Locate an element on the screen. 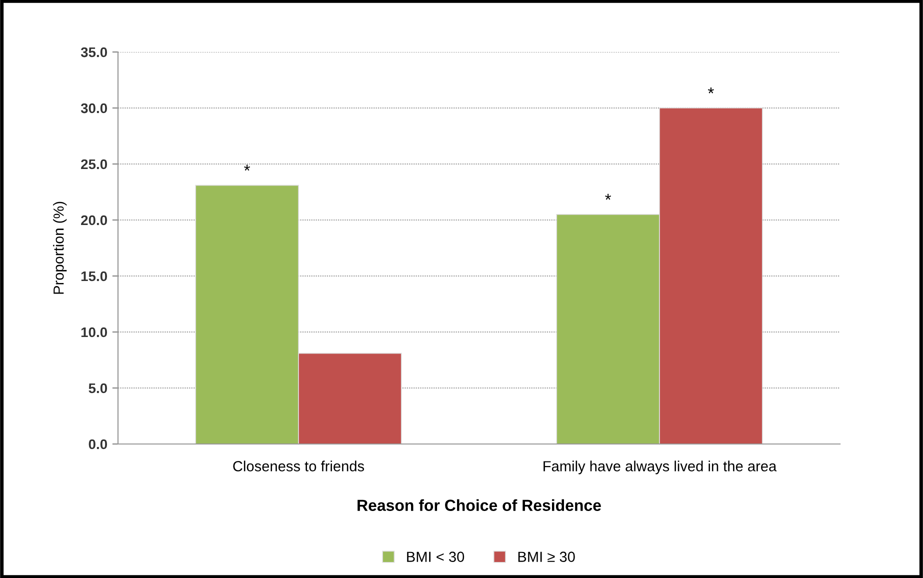 This screenshot has width=923, height=578. y-tick-label: 0.0 is located at coordinates (98, 444).